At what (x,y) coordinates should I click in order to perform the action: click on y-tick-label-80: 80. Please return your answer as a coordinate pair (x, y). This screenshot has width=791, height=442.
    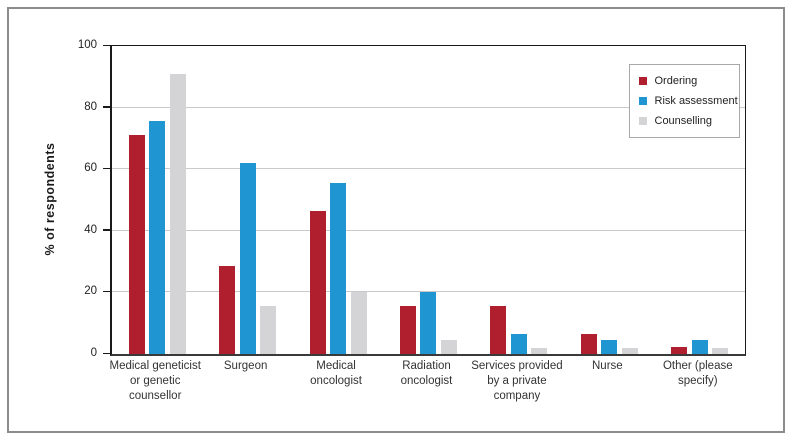
    Looking at the image, I should click on (90, 106).